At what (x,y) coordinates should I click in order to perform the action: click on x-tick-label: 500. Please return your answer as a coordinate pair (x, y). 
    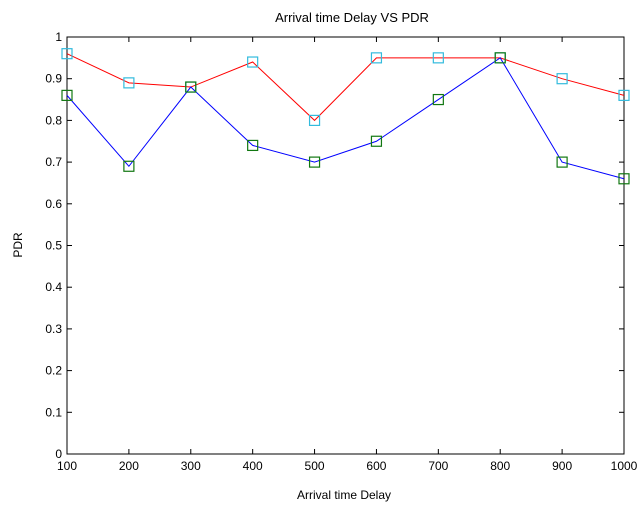
    Looking at the image, I should click on (315, 466).